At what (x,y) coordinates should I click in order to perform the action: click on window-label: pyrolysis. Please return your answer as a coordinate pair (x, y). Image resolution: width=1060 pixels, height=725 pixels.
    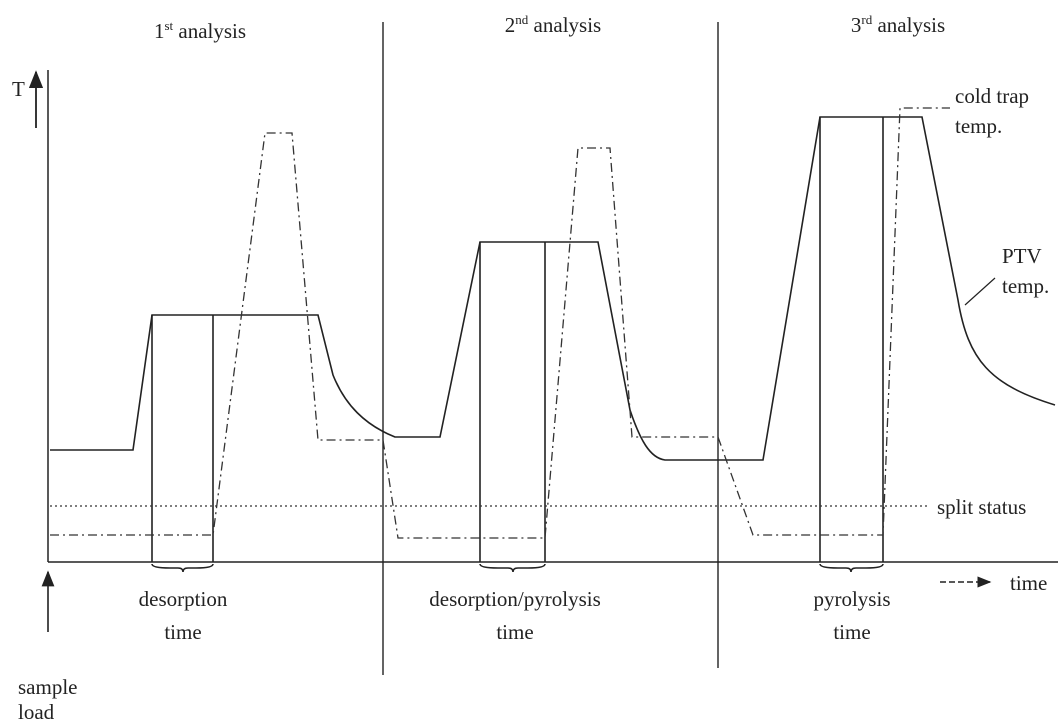
    Looking at the image, I should click on (851, 599).